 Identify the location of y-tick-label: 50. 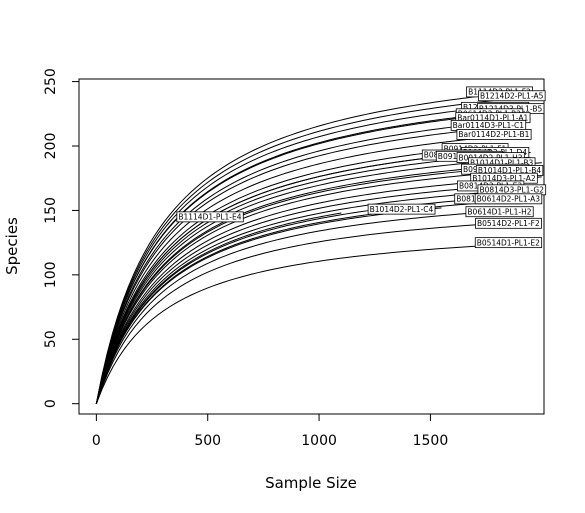
(51, 339).